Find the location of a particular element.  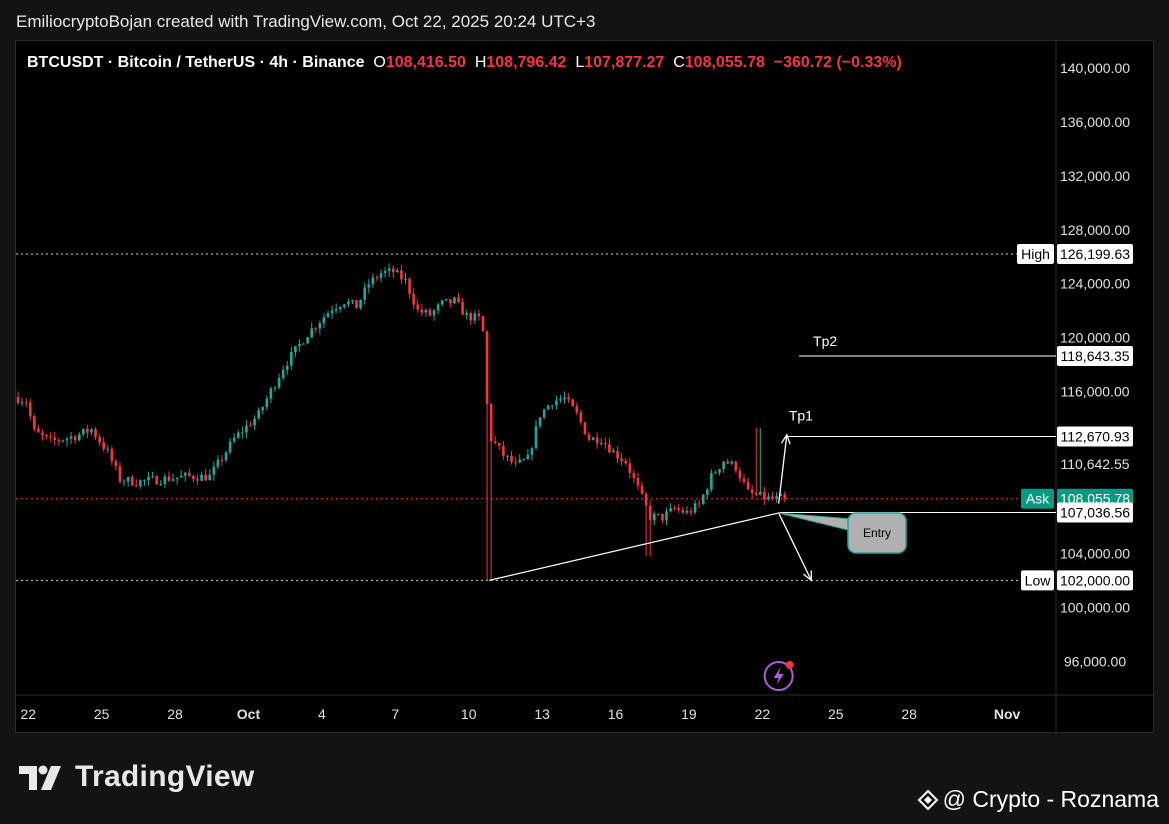

entry-callout-pointer is located at coordinates (815, 522).